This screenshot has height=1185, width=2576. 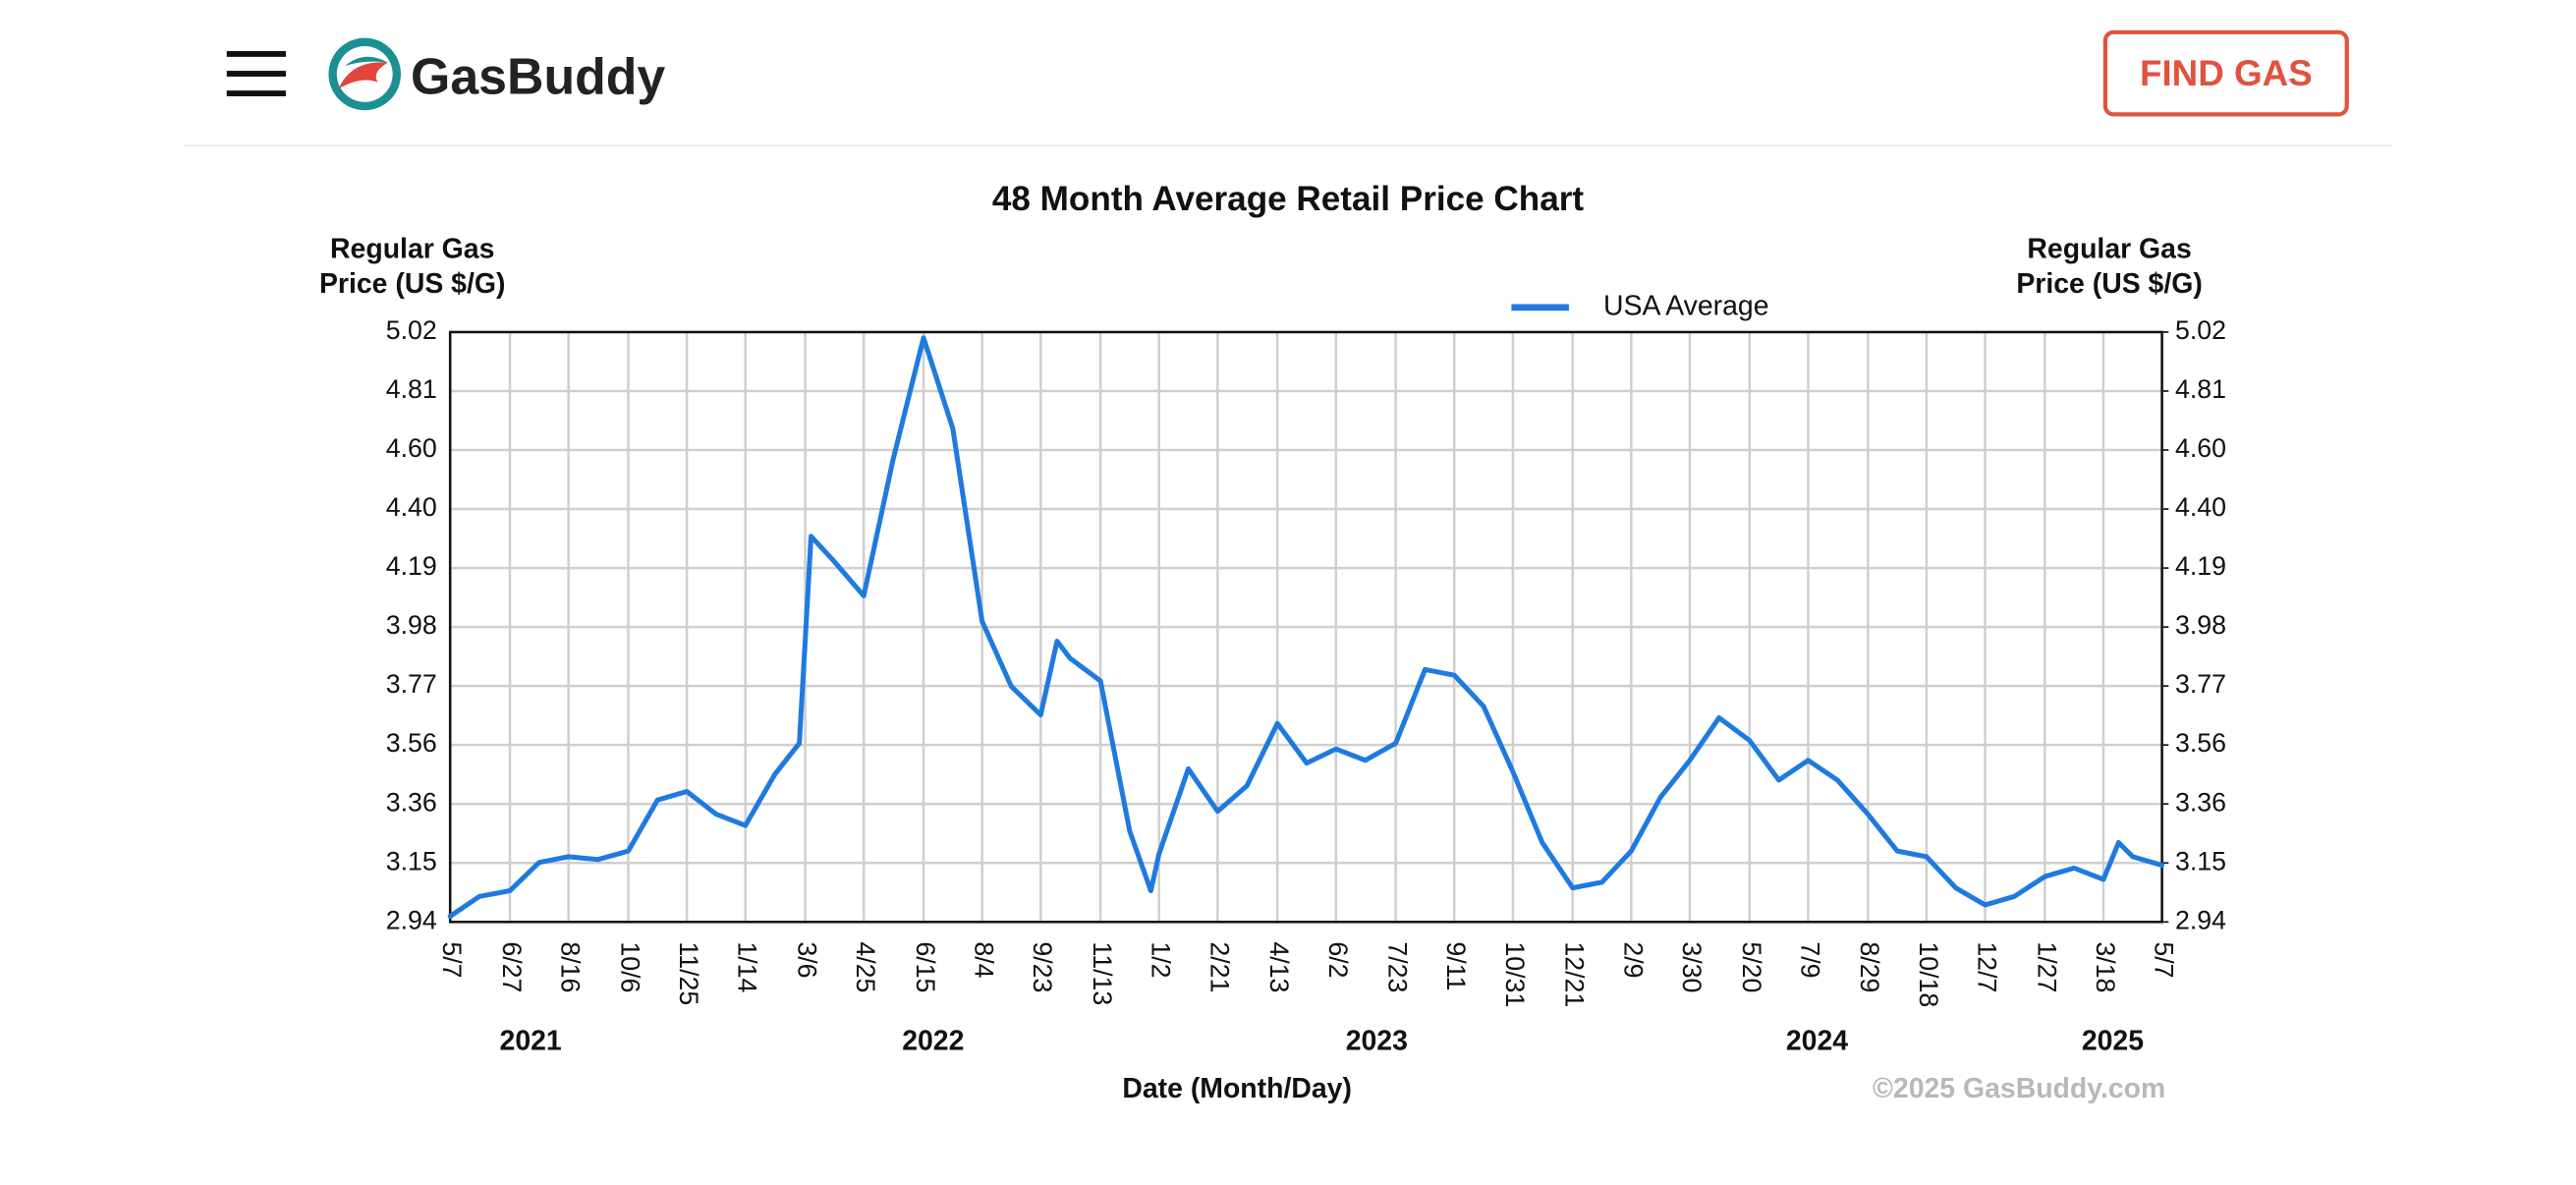 What do you see at coordinates (411, 861) in the screenshot?
I see `y-tick-label: 3.15` at bounding box center [411, 861].